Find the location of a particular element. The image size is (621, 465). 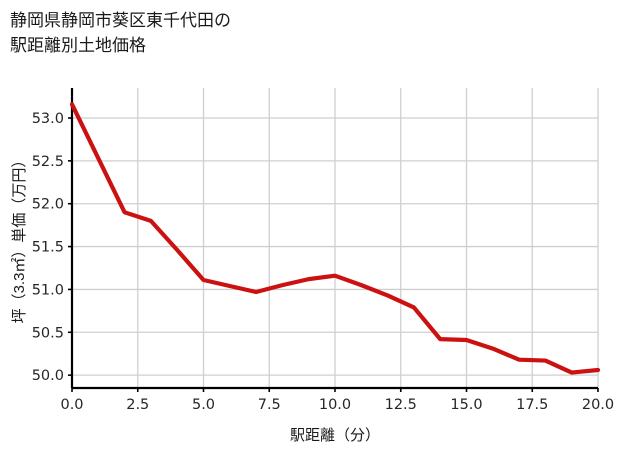

x-tick-label: 10.0 is located at coordinates (335, 405).